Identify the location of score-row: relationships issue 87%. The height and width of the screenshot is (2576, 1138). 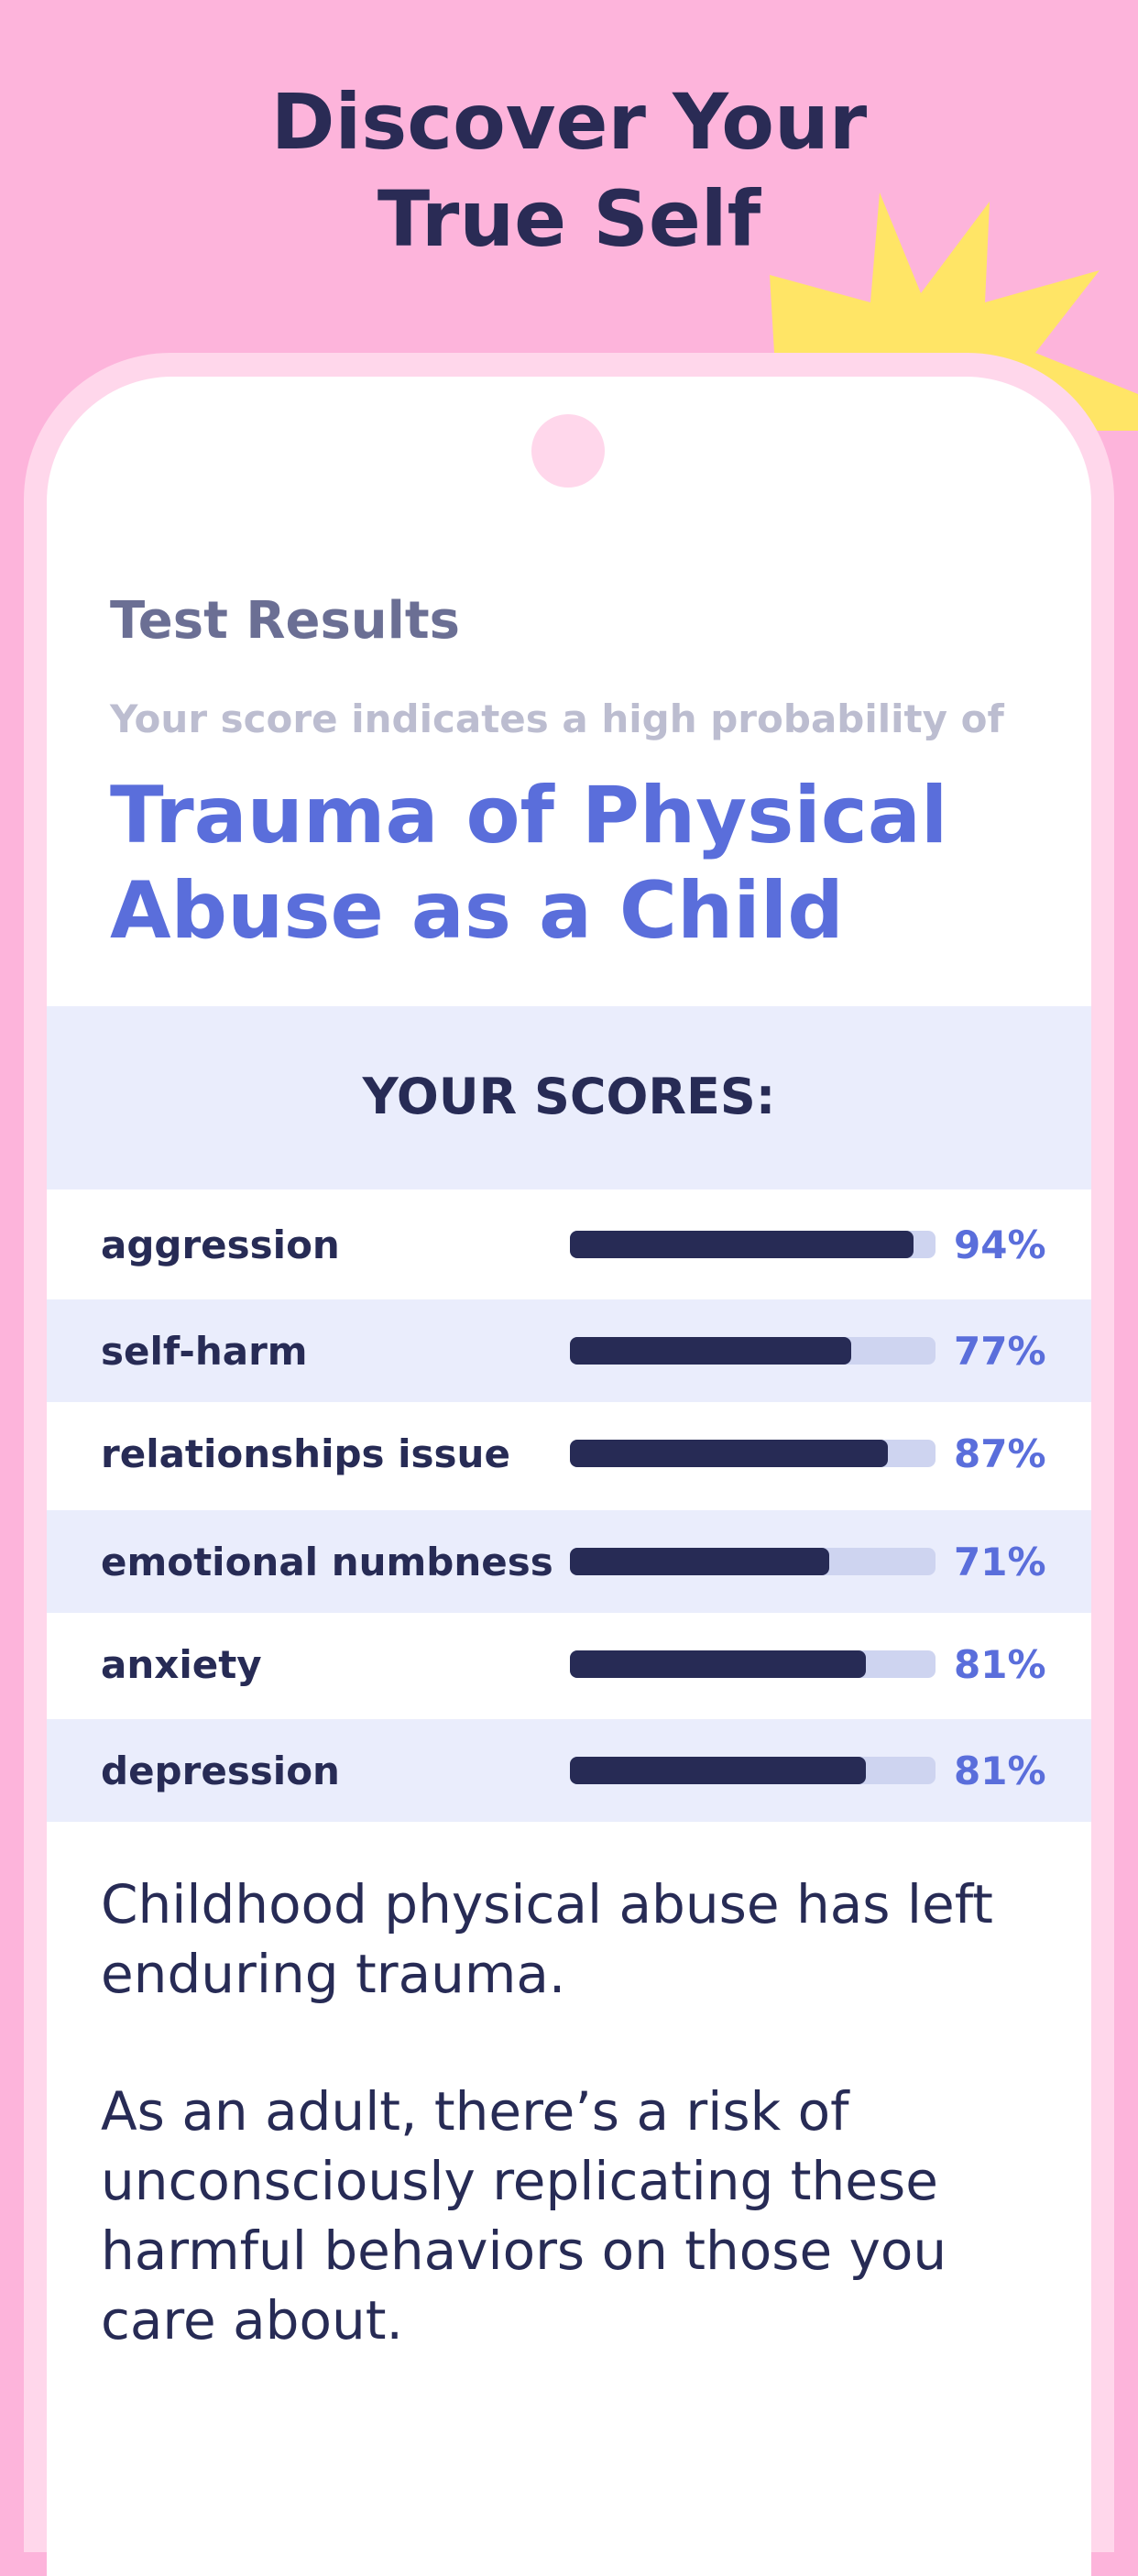
(569, 1453).